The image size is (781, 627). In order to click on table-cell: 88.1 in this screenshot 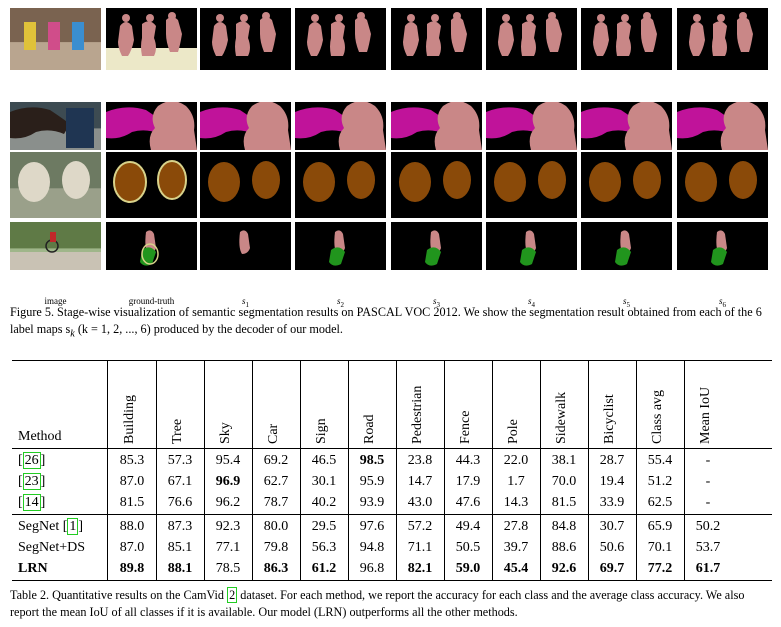, I will do `click(180, 568)`.